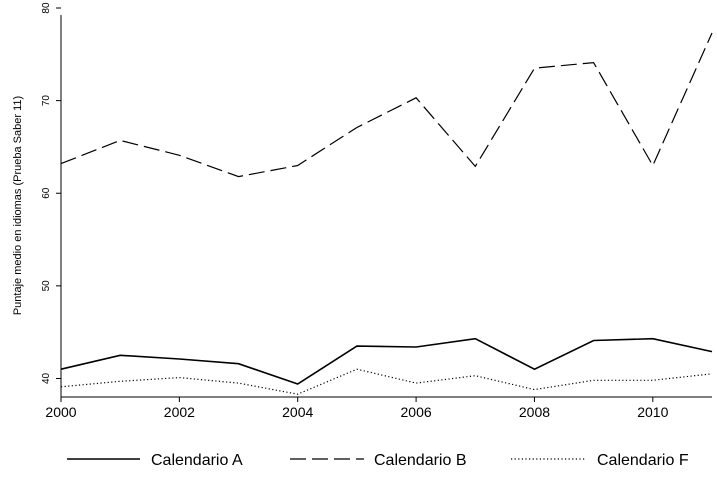 Image resolution: width=717 pixels, height=491 pixels. I want to click on y-tick-label: 60, so click(46, 193).